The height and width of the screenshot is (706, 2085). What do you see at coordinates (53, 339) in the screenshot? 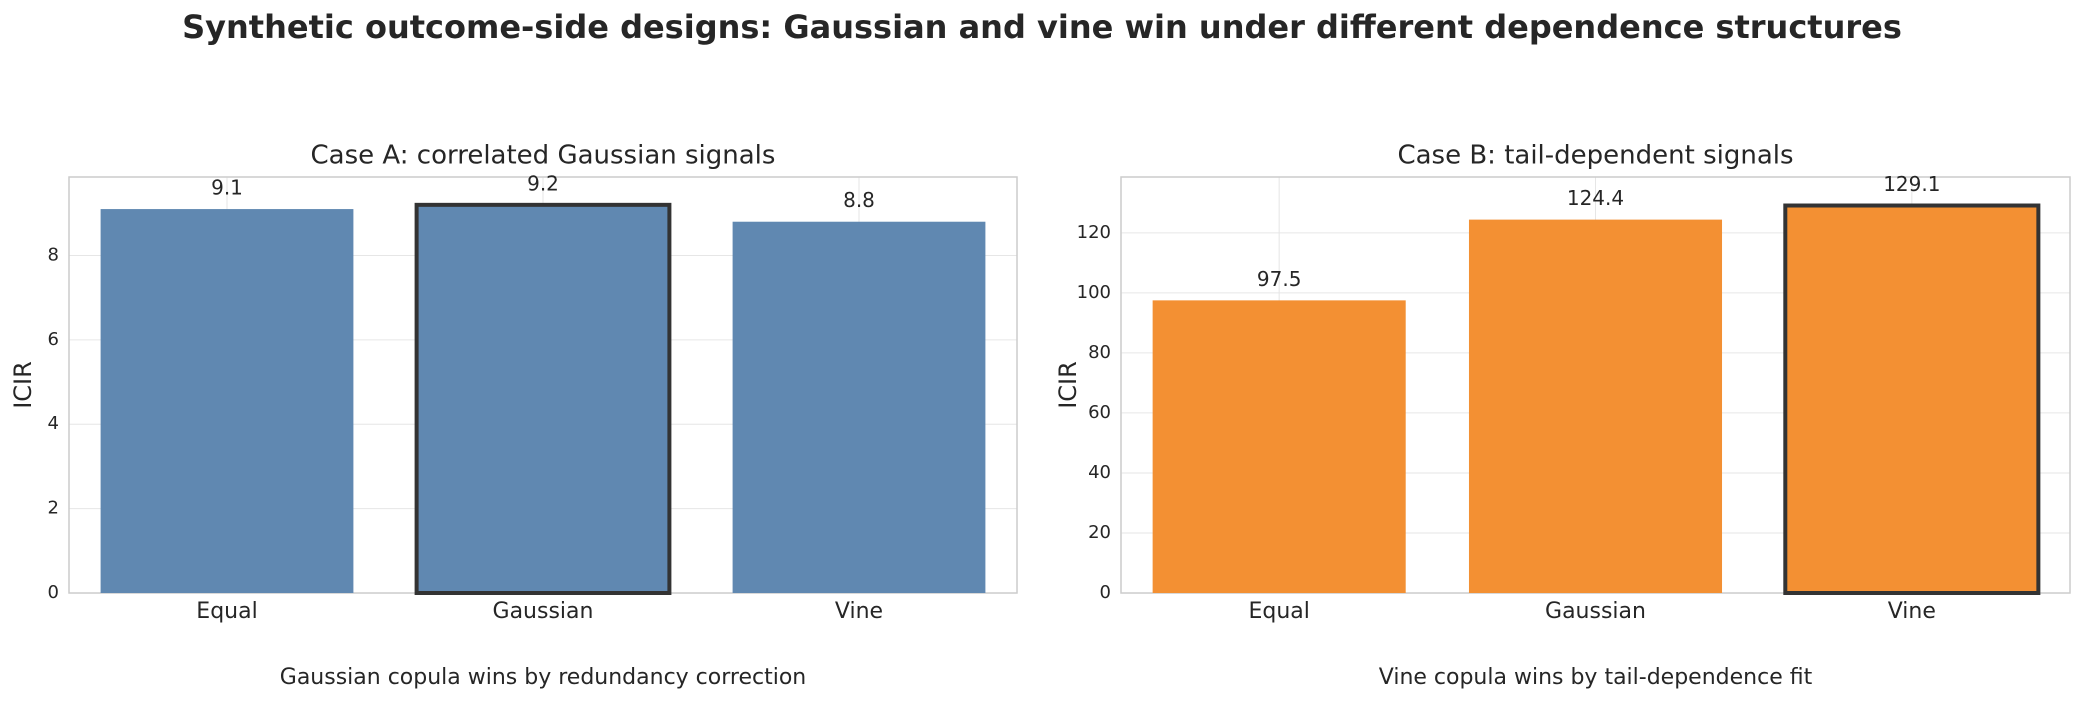
I see `y-tick-label: 6` at bounding box center [53, 339].